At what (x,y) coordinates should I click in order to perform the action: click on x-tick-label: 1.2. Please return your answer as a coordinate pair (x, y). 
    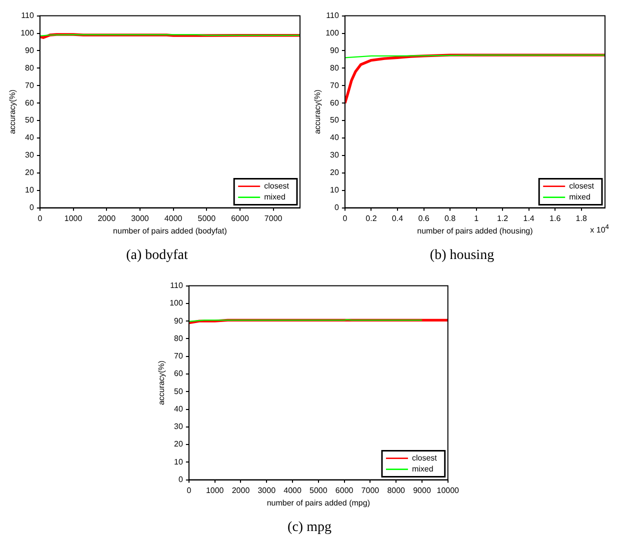
    Looking at the image, I should click on (502, 218).